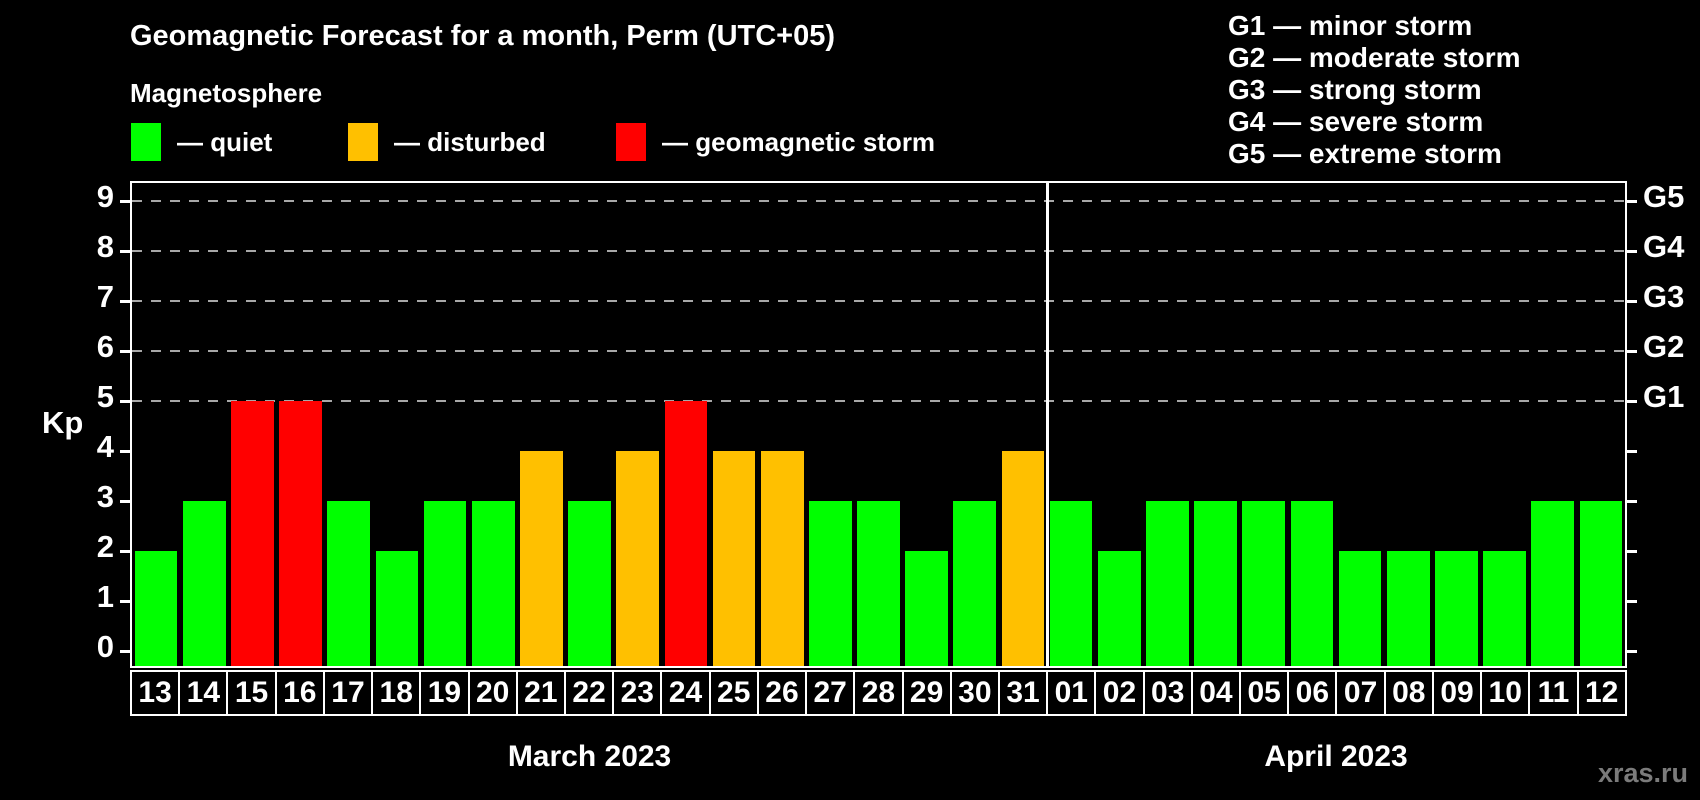  Describe the element at coordinates (973, 693) in the screenshot. I see `day-label-30: 30` at that location.